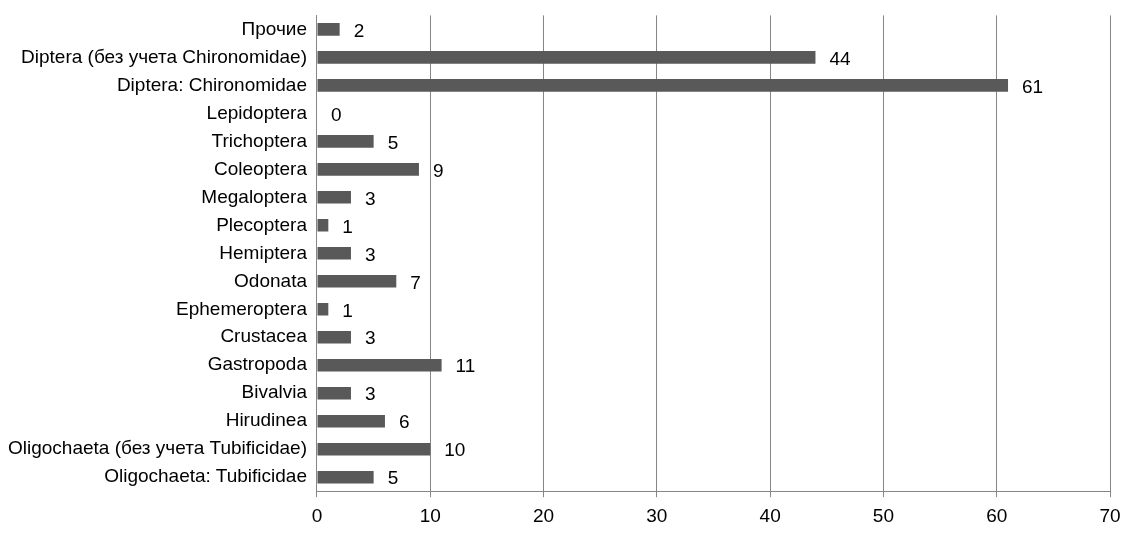  What do you see at coordinates (205, 476) in the screenshot?
I see `y-tick-label: Oligochaeta: Tubificidae` at bounding box center [205, 476].